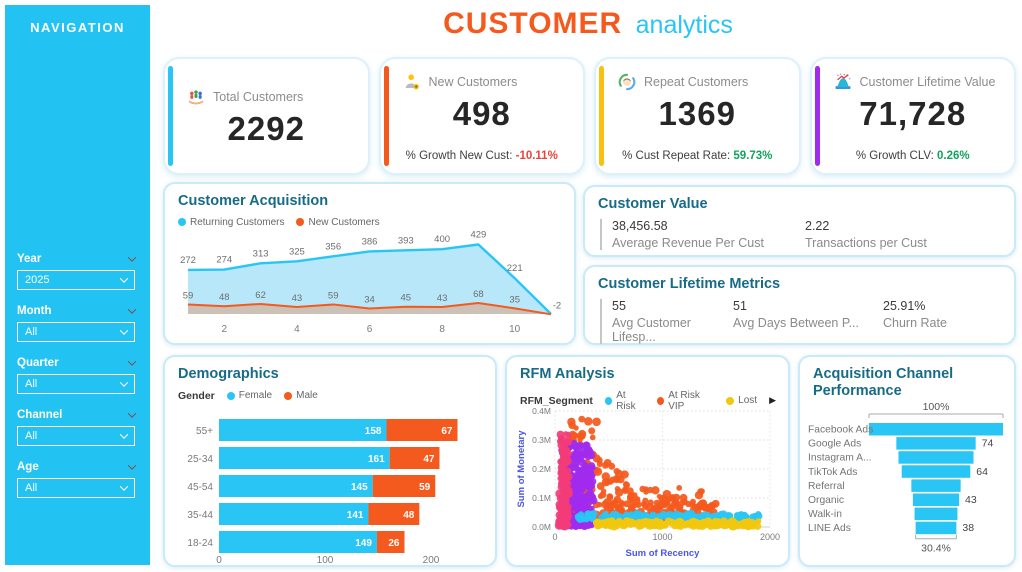 The width and height of the screenshot is (1022, 572). Describe the element at coordinates (817, 225) in the screenshot. I see `metric-value: 2.22` at that location.